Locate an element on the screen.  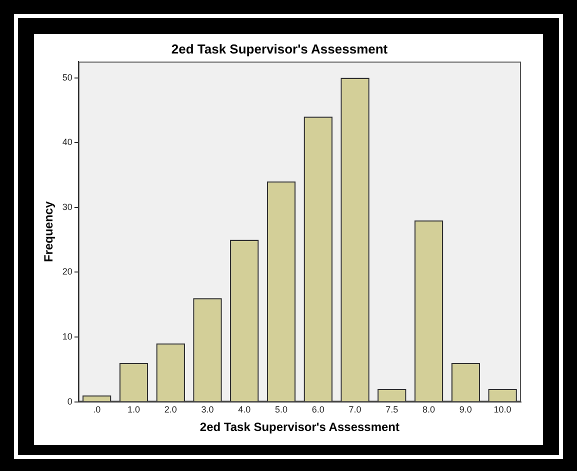
x-tick-label: 6.0 is located at coordinates (318, 409).